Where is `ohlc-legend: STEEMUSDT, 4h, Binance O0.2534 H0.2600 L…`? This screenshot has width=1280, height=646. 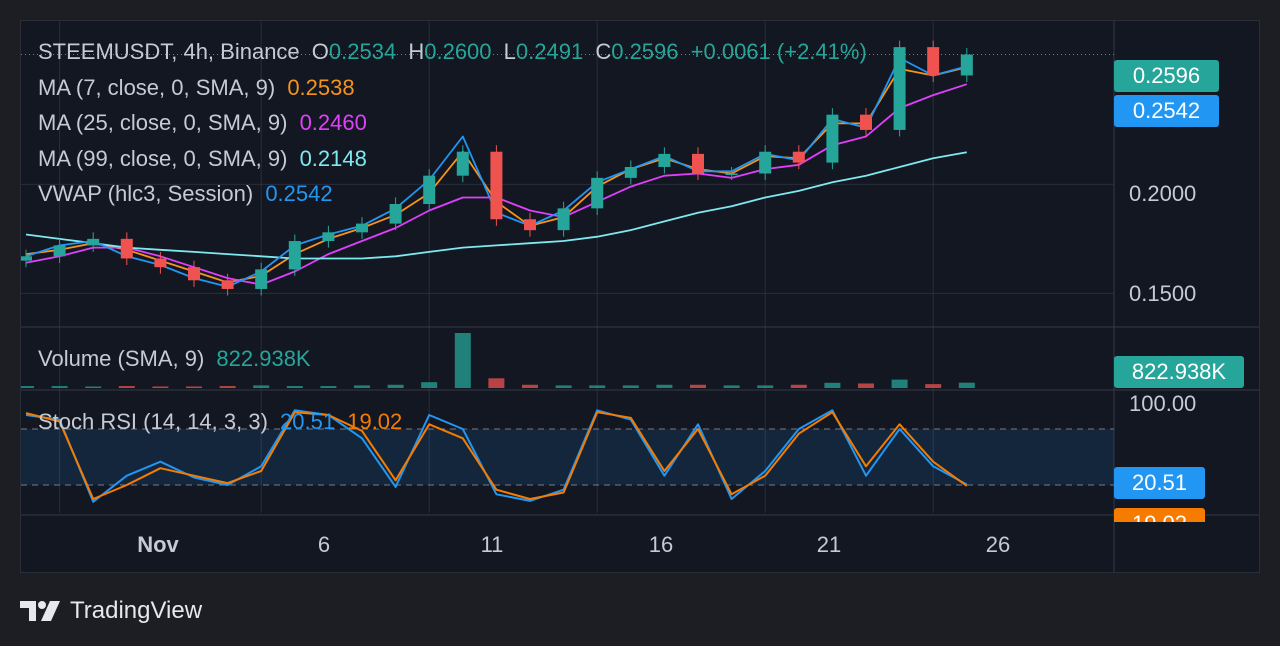
ohlc-legend: STEEMUSDT, 4h, Binance O0.2534 H0.2600 L… is located at coordinates (455, 52).